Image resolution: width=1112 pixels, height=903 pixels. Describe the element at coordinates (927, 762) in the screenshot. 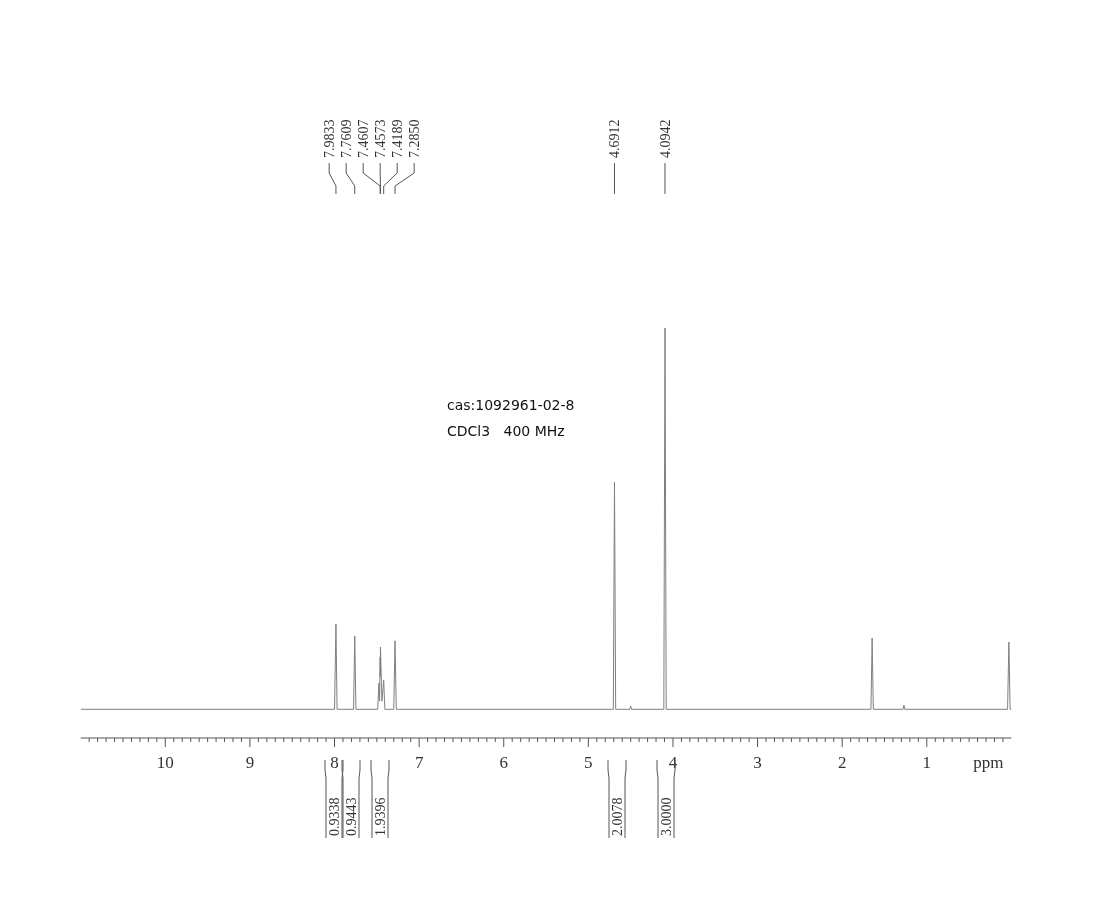

I see `x-tick-label: 1` at that location.